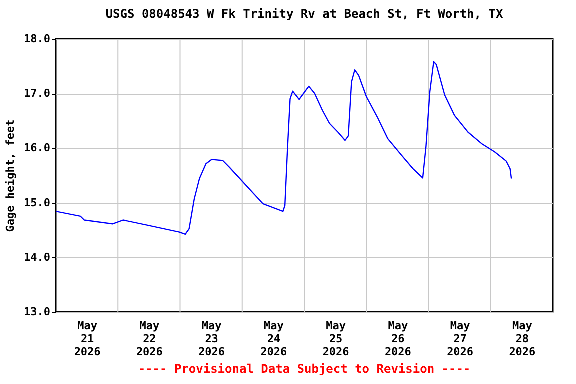 This screenshot has height=384, width=576. What do you see at coordinates (398, 339) in the screenshot?
I see `x-tick-label: May 26 2026` at bounding box center [398, 339].